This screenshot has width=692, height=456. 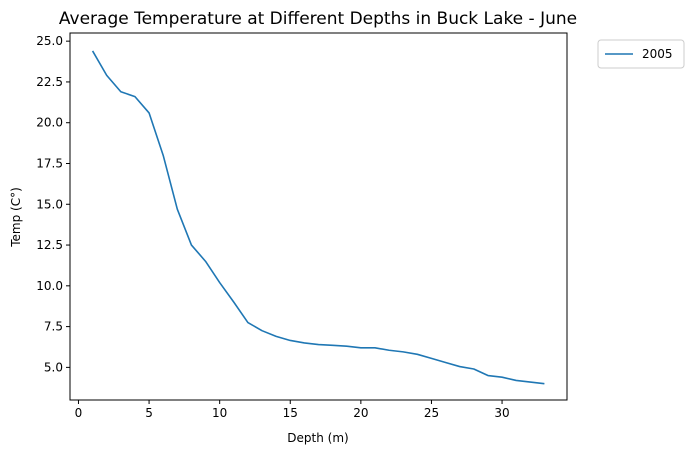 I want to click on legend: 2005, so click(x=641, y=54).